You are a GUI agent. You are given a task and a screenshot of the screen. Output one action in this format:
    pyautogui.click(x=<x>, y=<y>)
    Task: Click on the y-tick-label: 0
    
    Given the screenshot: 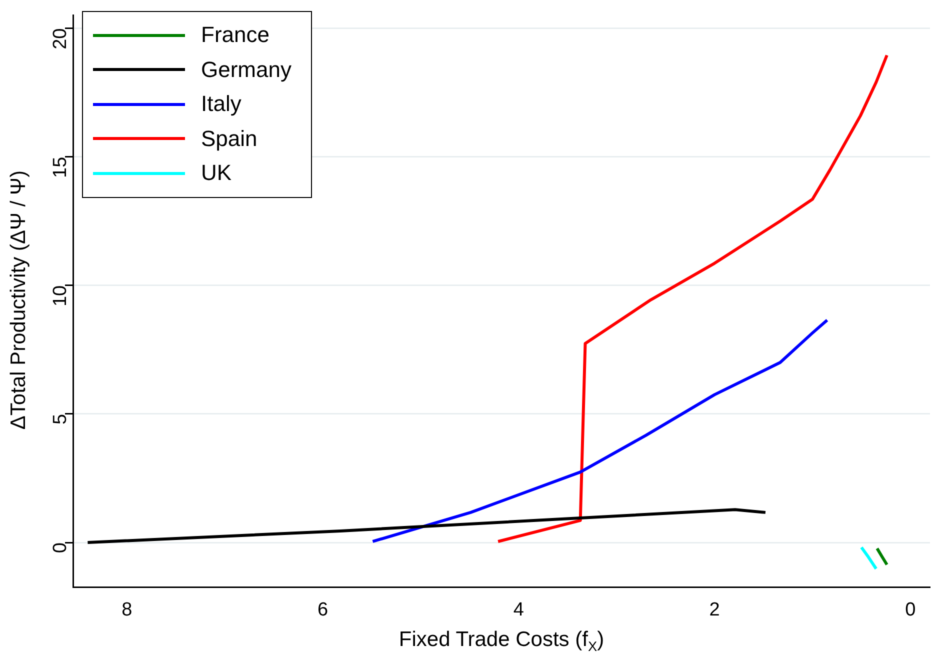 What is the action you would take?
    pyautogui.click(x=61, y=548)
    